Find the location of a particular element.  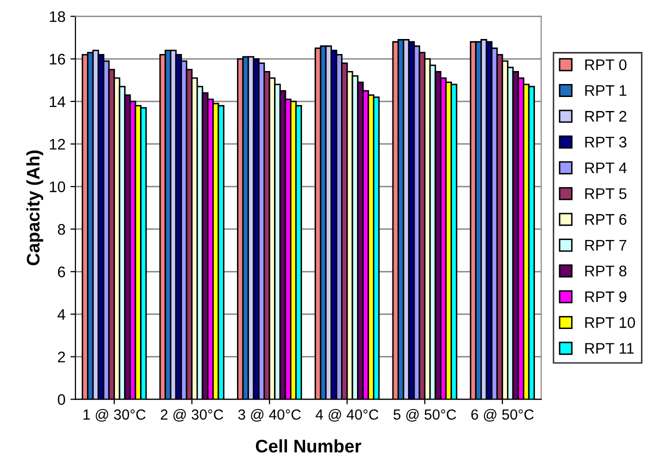

x-tick-label: 6 @ 50°C is located at coordinates (502, 415).